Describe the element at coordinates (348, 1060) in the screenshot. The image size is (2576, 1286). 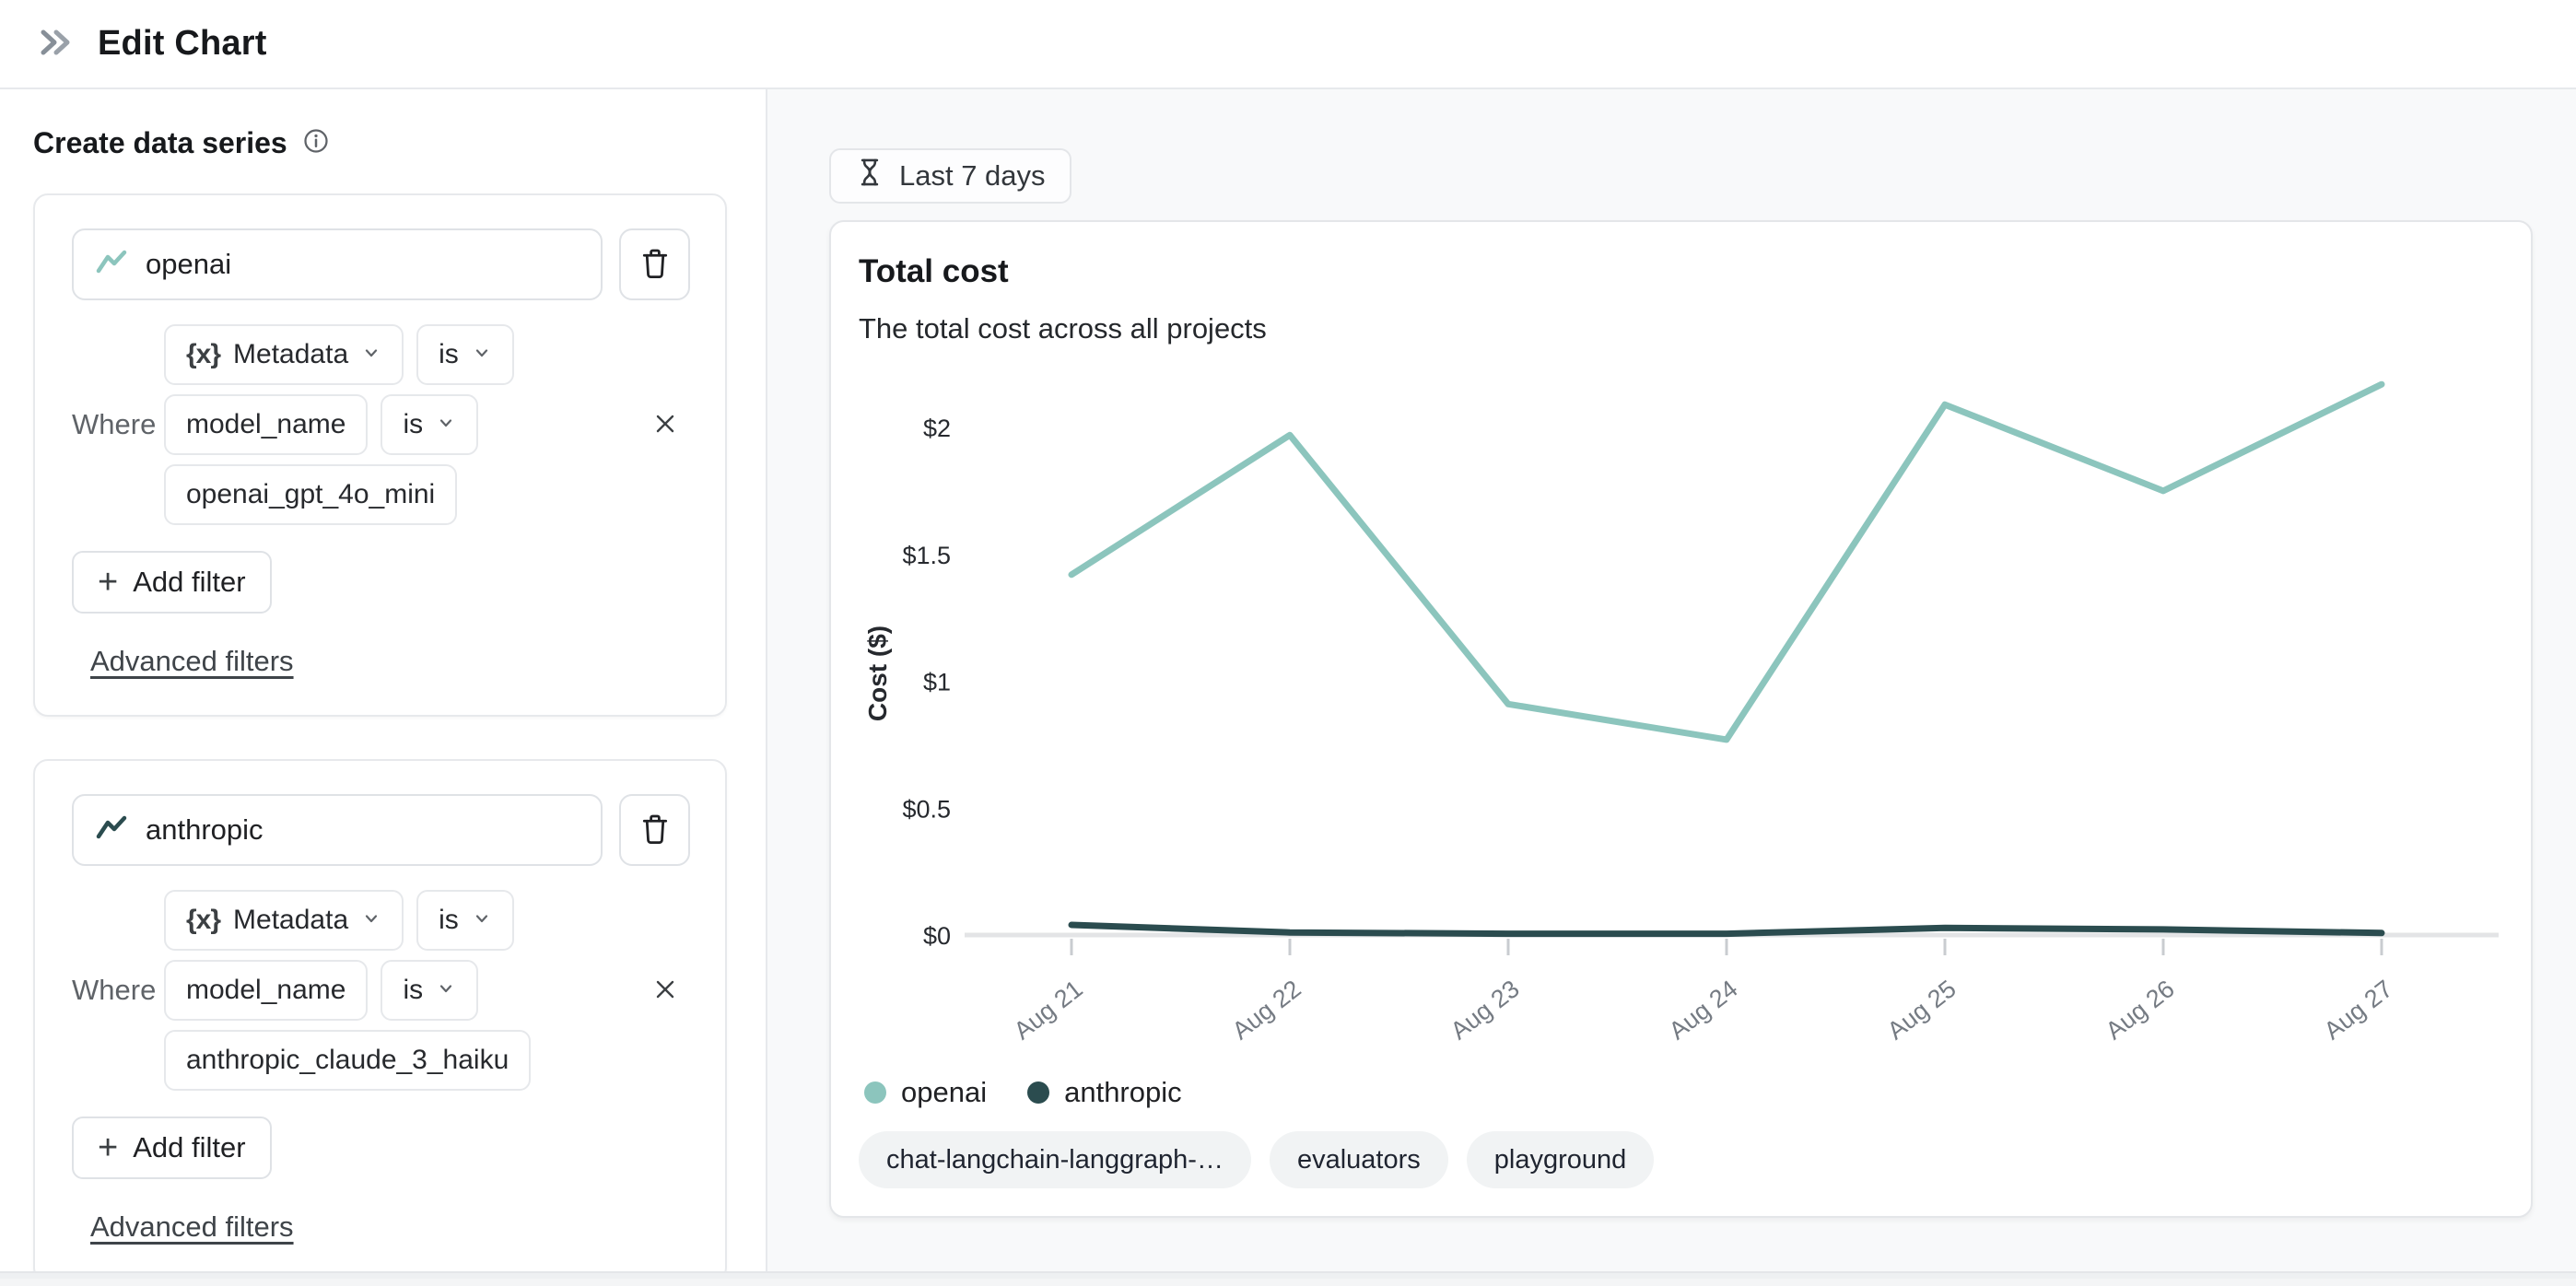
I see `filter-value-button: anthropic_claude_3_haiku` at that location.